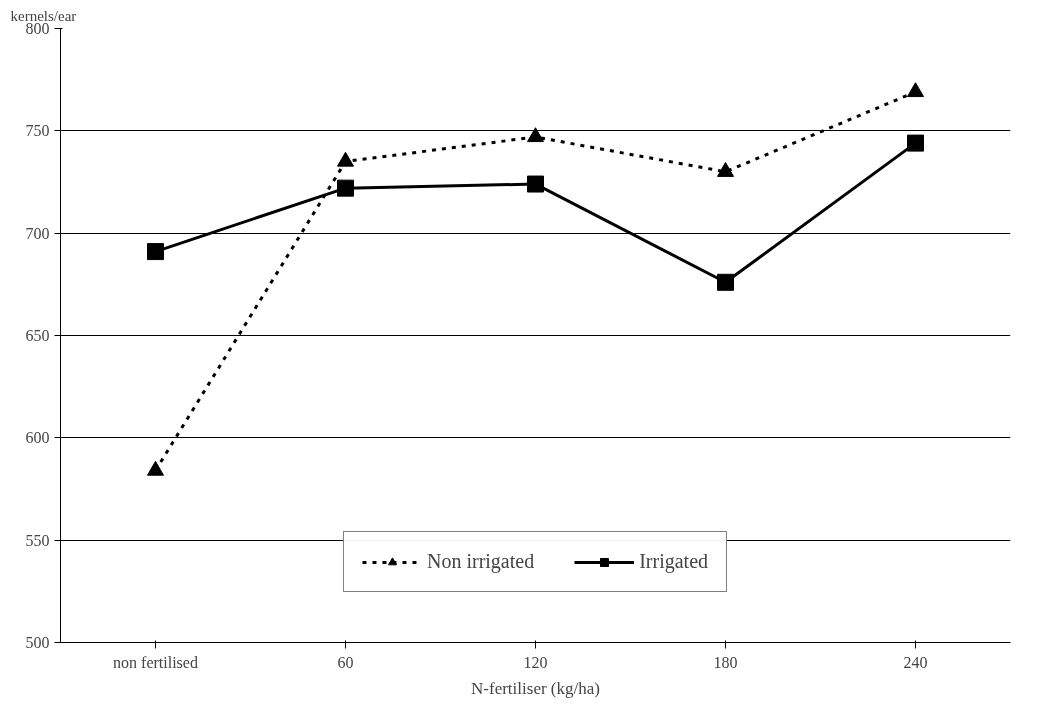 This screenshot has width=1054, height=711. I want to click on x-tick-label: 180, so click(725, 662).